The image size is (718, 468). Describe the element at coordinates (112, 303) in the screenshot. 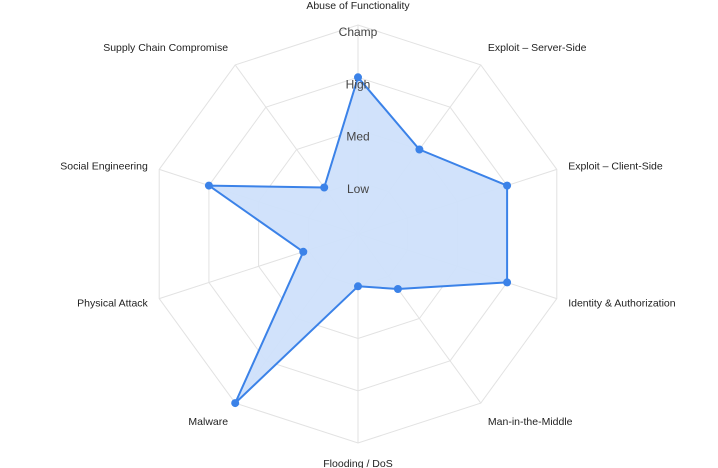

I see `category-label: Physical Attack` at that location.